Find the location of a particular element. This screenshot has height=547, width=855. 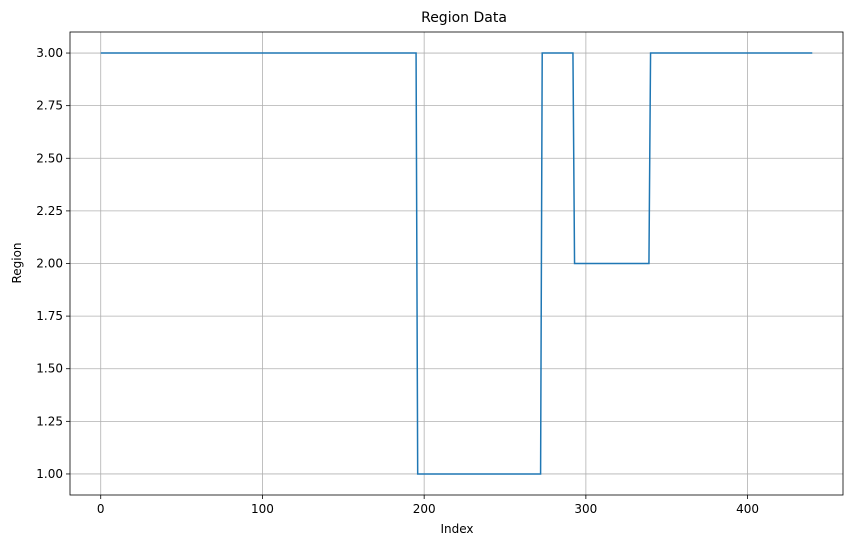

y-axis-label: Region is located at coordinates (17, 262).